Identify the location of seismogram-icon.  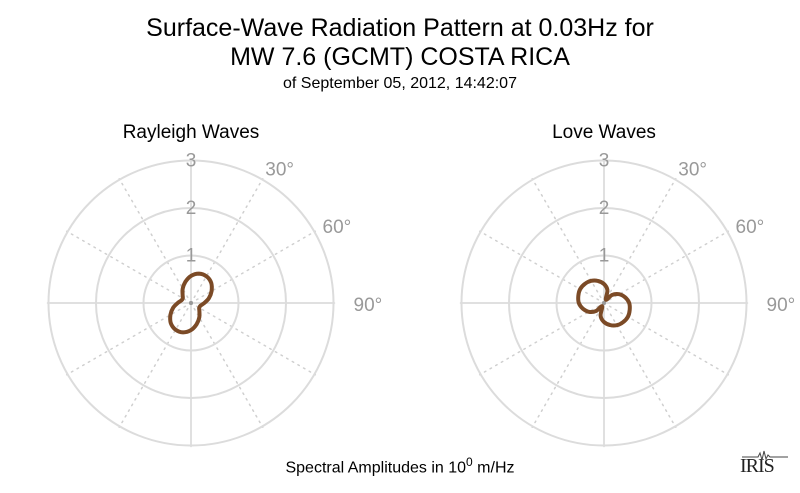
(765, 455).